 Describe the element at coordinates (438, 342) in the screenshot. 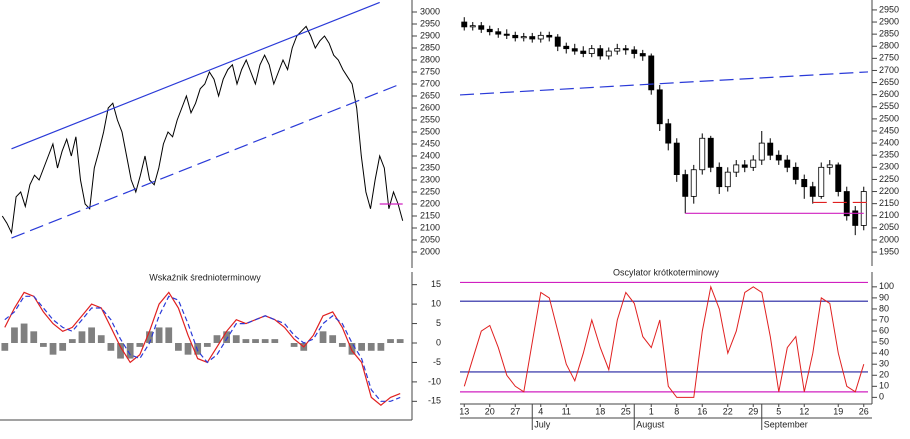

I see `y-tick-label: 0` at that location.